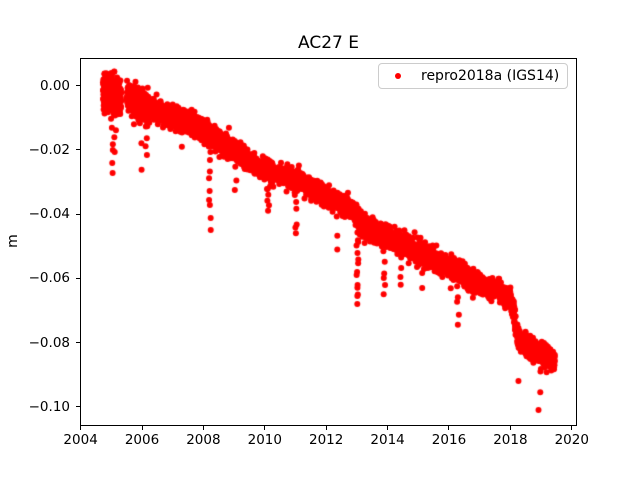 This screenshot has height=480, width=640. Describe the element at coordinates (142, 440) in the screenshot. I see `x-tick-label: 2006` at that location.